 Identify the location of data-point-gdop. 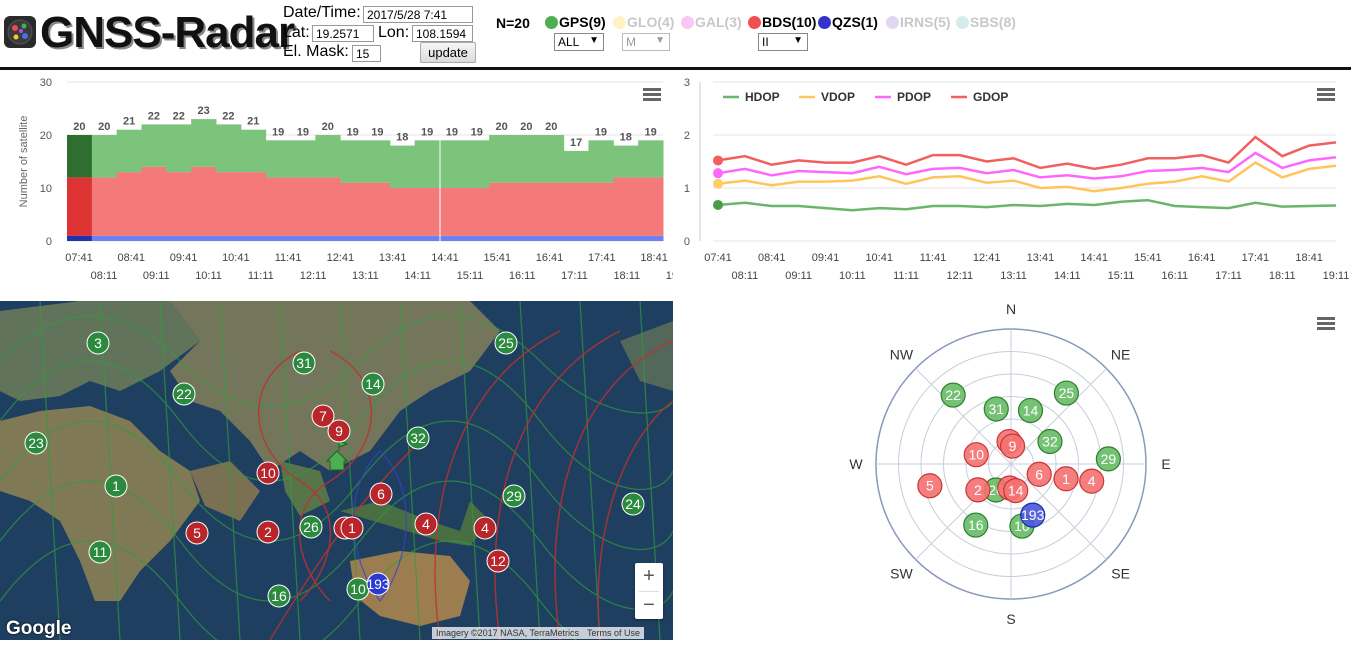
(718, 160).